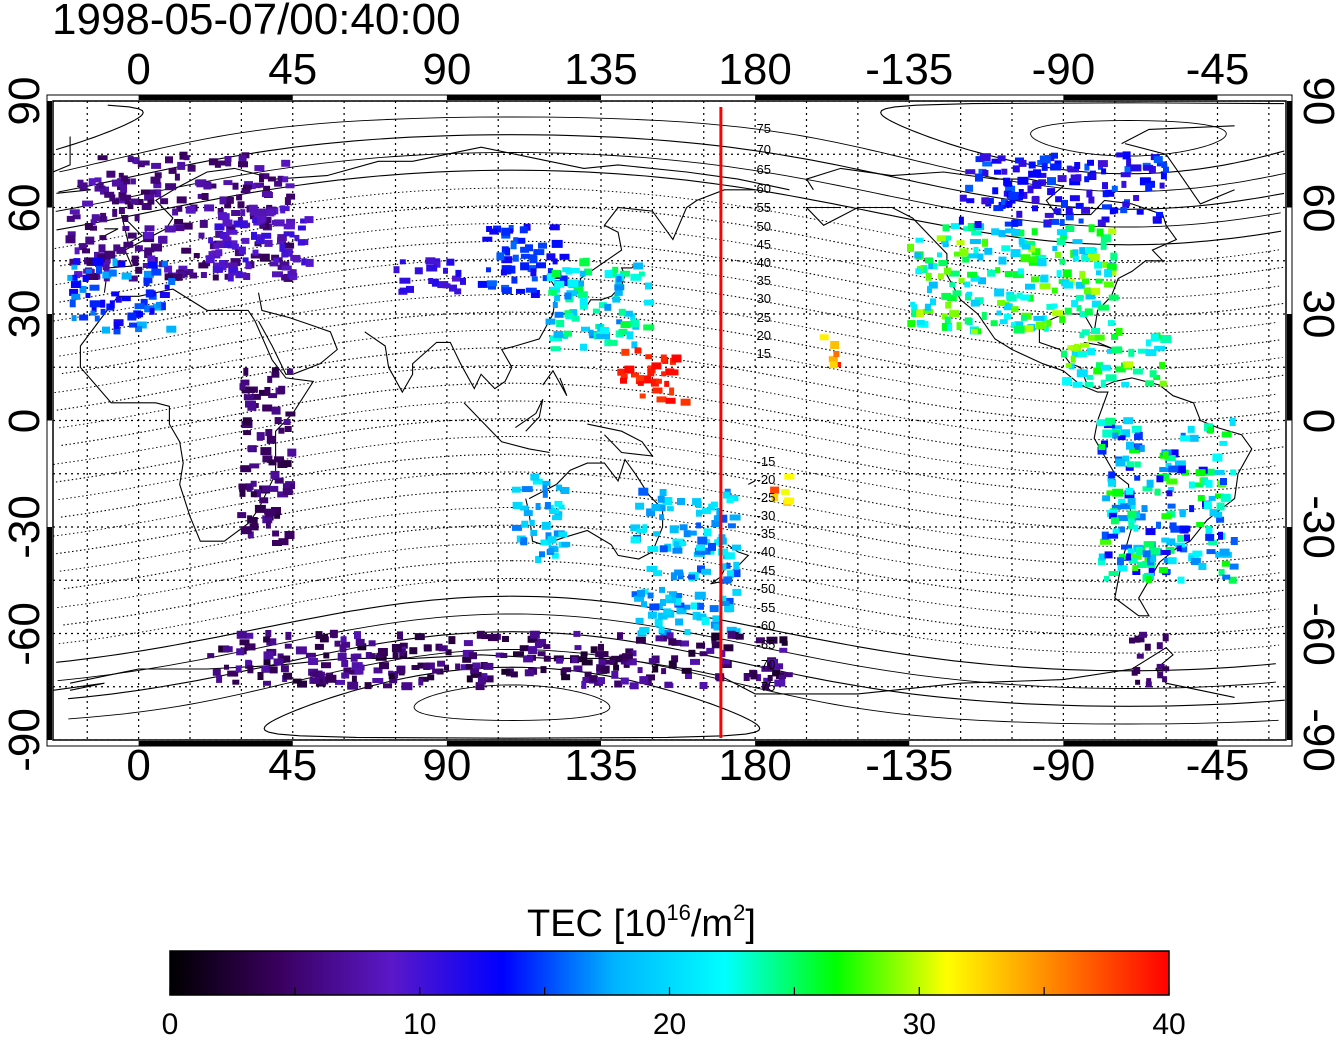 Image resolution: width=1340 pixels, height=1042 pixels. What do you see at coordinates (641, 922) in the screenshot?
I see `colorbar-title: TEC [1016/m2]` at bounding box center [641, 922].